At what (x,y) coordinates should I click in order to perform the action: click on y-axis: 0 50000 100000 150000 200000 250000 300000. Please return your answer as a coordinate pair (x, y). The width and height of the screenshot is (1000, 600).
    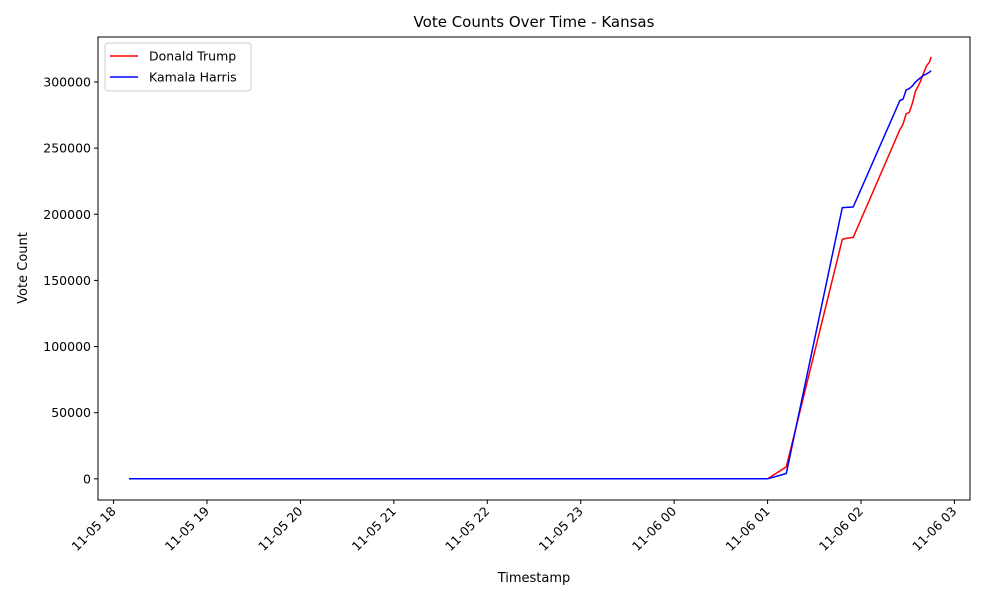
    Looking at the image, I should click on (70, 280).